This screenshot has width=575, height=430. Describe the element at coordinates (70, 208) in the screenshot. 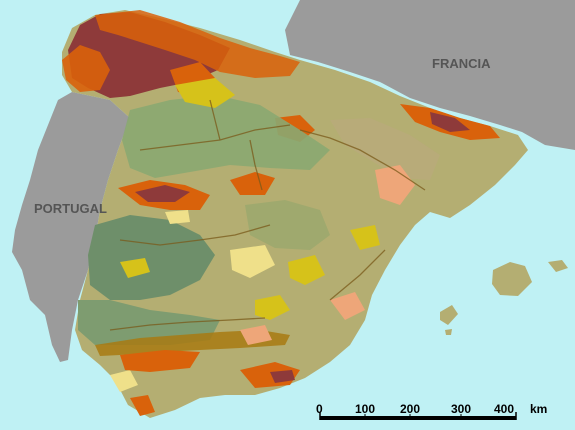

I see `portugal-label: PORTUGAL` at that location.